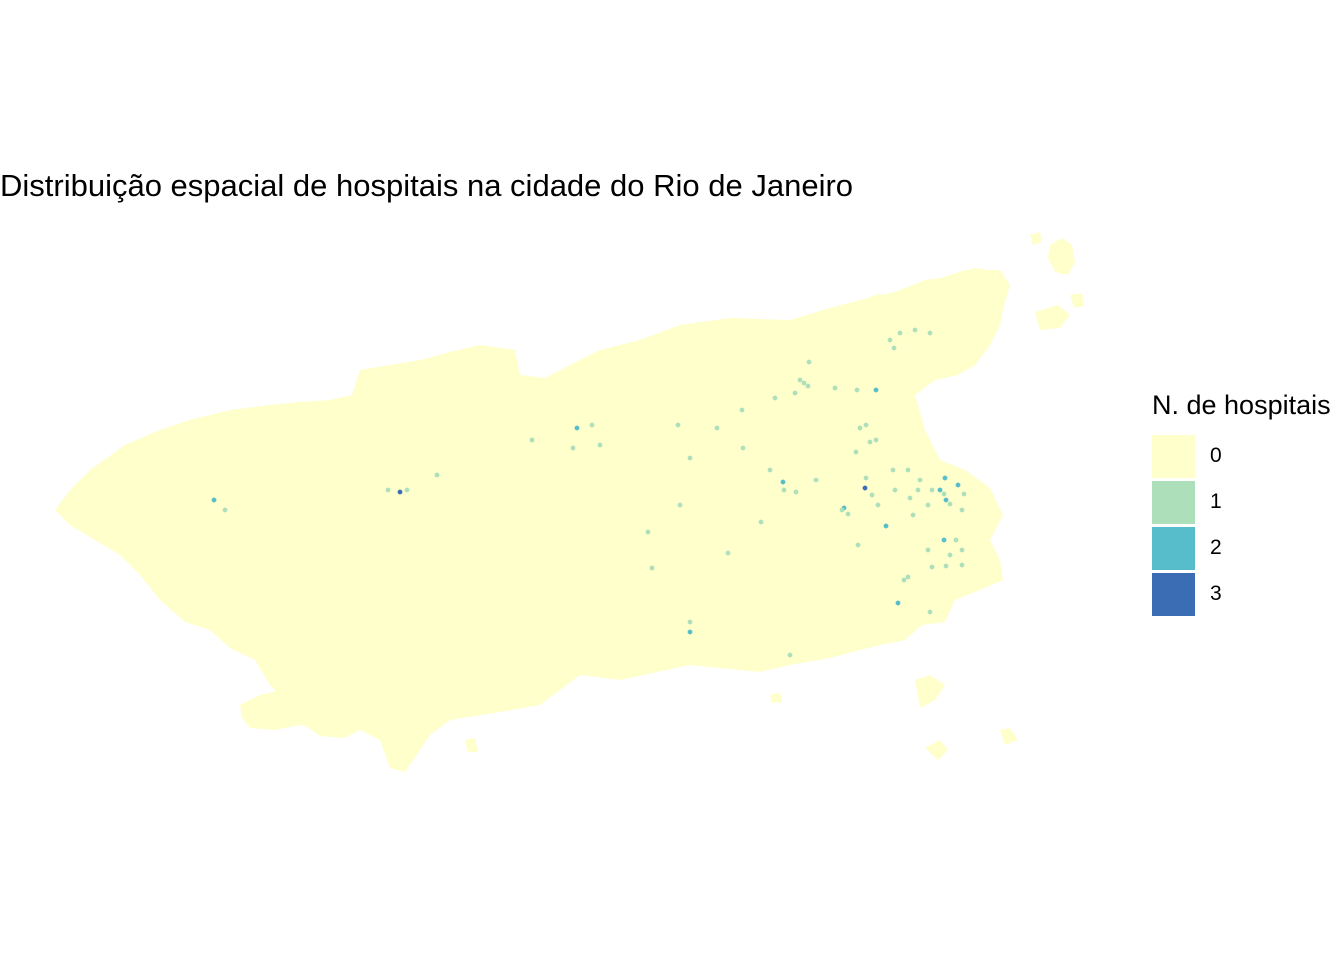  What do you see at coordinates (1216, 501) in the screenshot?
I see `legend-label: 1` at bounding box center [1216, 501].